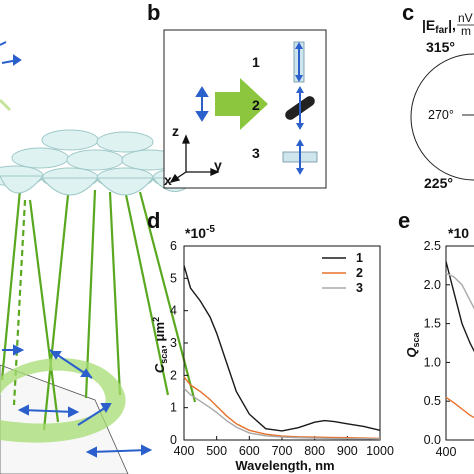  I want to click on chart-e-series, so click(459, 340).